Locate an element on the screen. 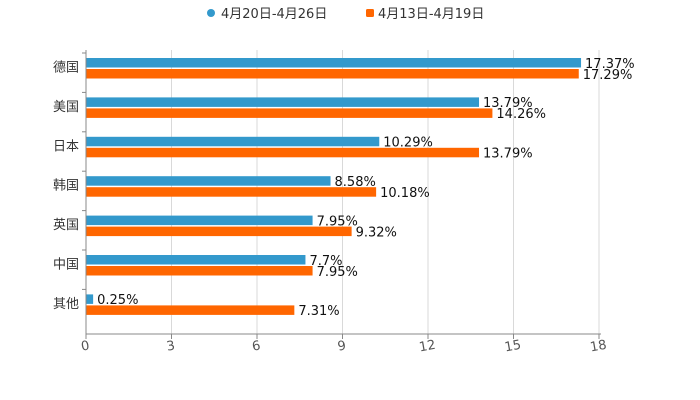 The height and width of the screenshot is (400, 700). tick-label: 0 is located at coordinates (85, 346).